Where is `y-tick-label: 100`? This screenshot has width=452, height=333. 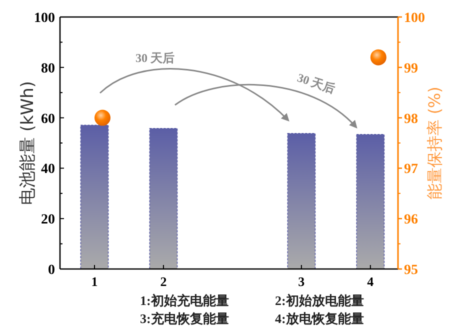
y-tick-label: 100 is located at coordinates (44, 18).